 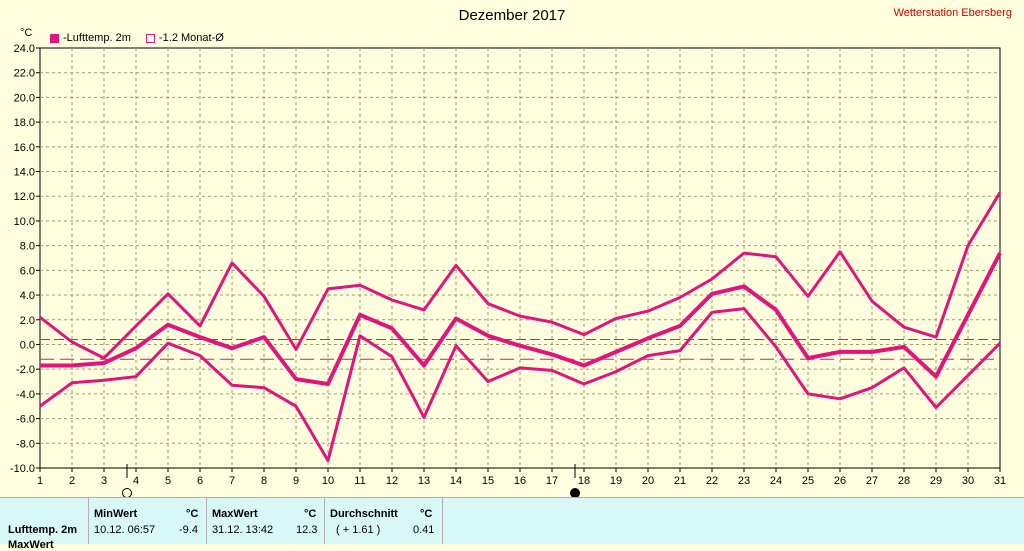 What do you see at coordinates (488, 481) in the screenshot?
I see `x-tick-label: 15` at bounding box center [488, 481].